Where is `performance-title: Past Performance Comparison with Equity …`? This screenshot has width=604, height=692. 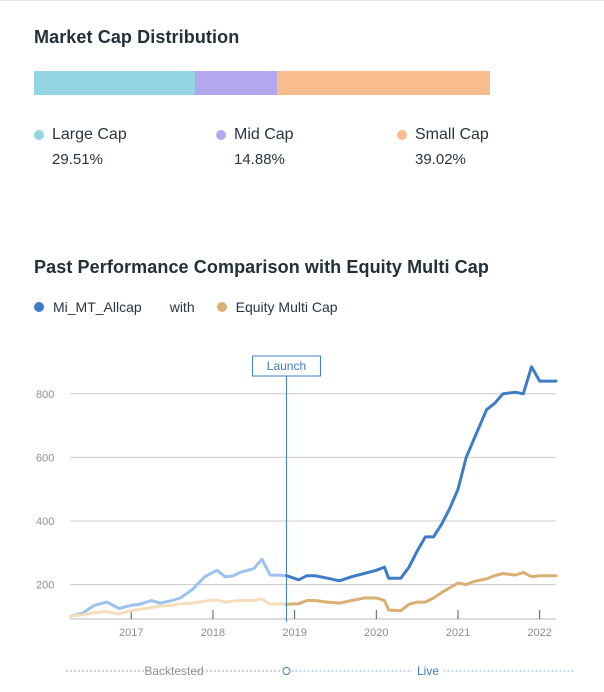
performance-title: Past Performance Comparison with Equity … is located at coordinates (261, 267).